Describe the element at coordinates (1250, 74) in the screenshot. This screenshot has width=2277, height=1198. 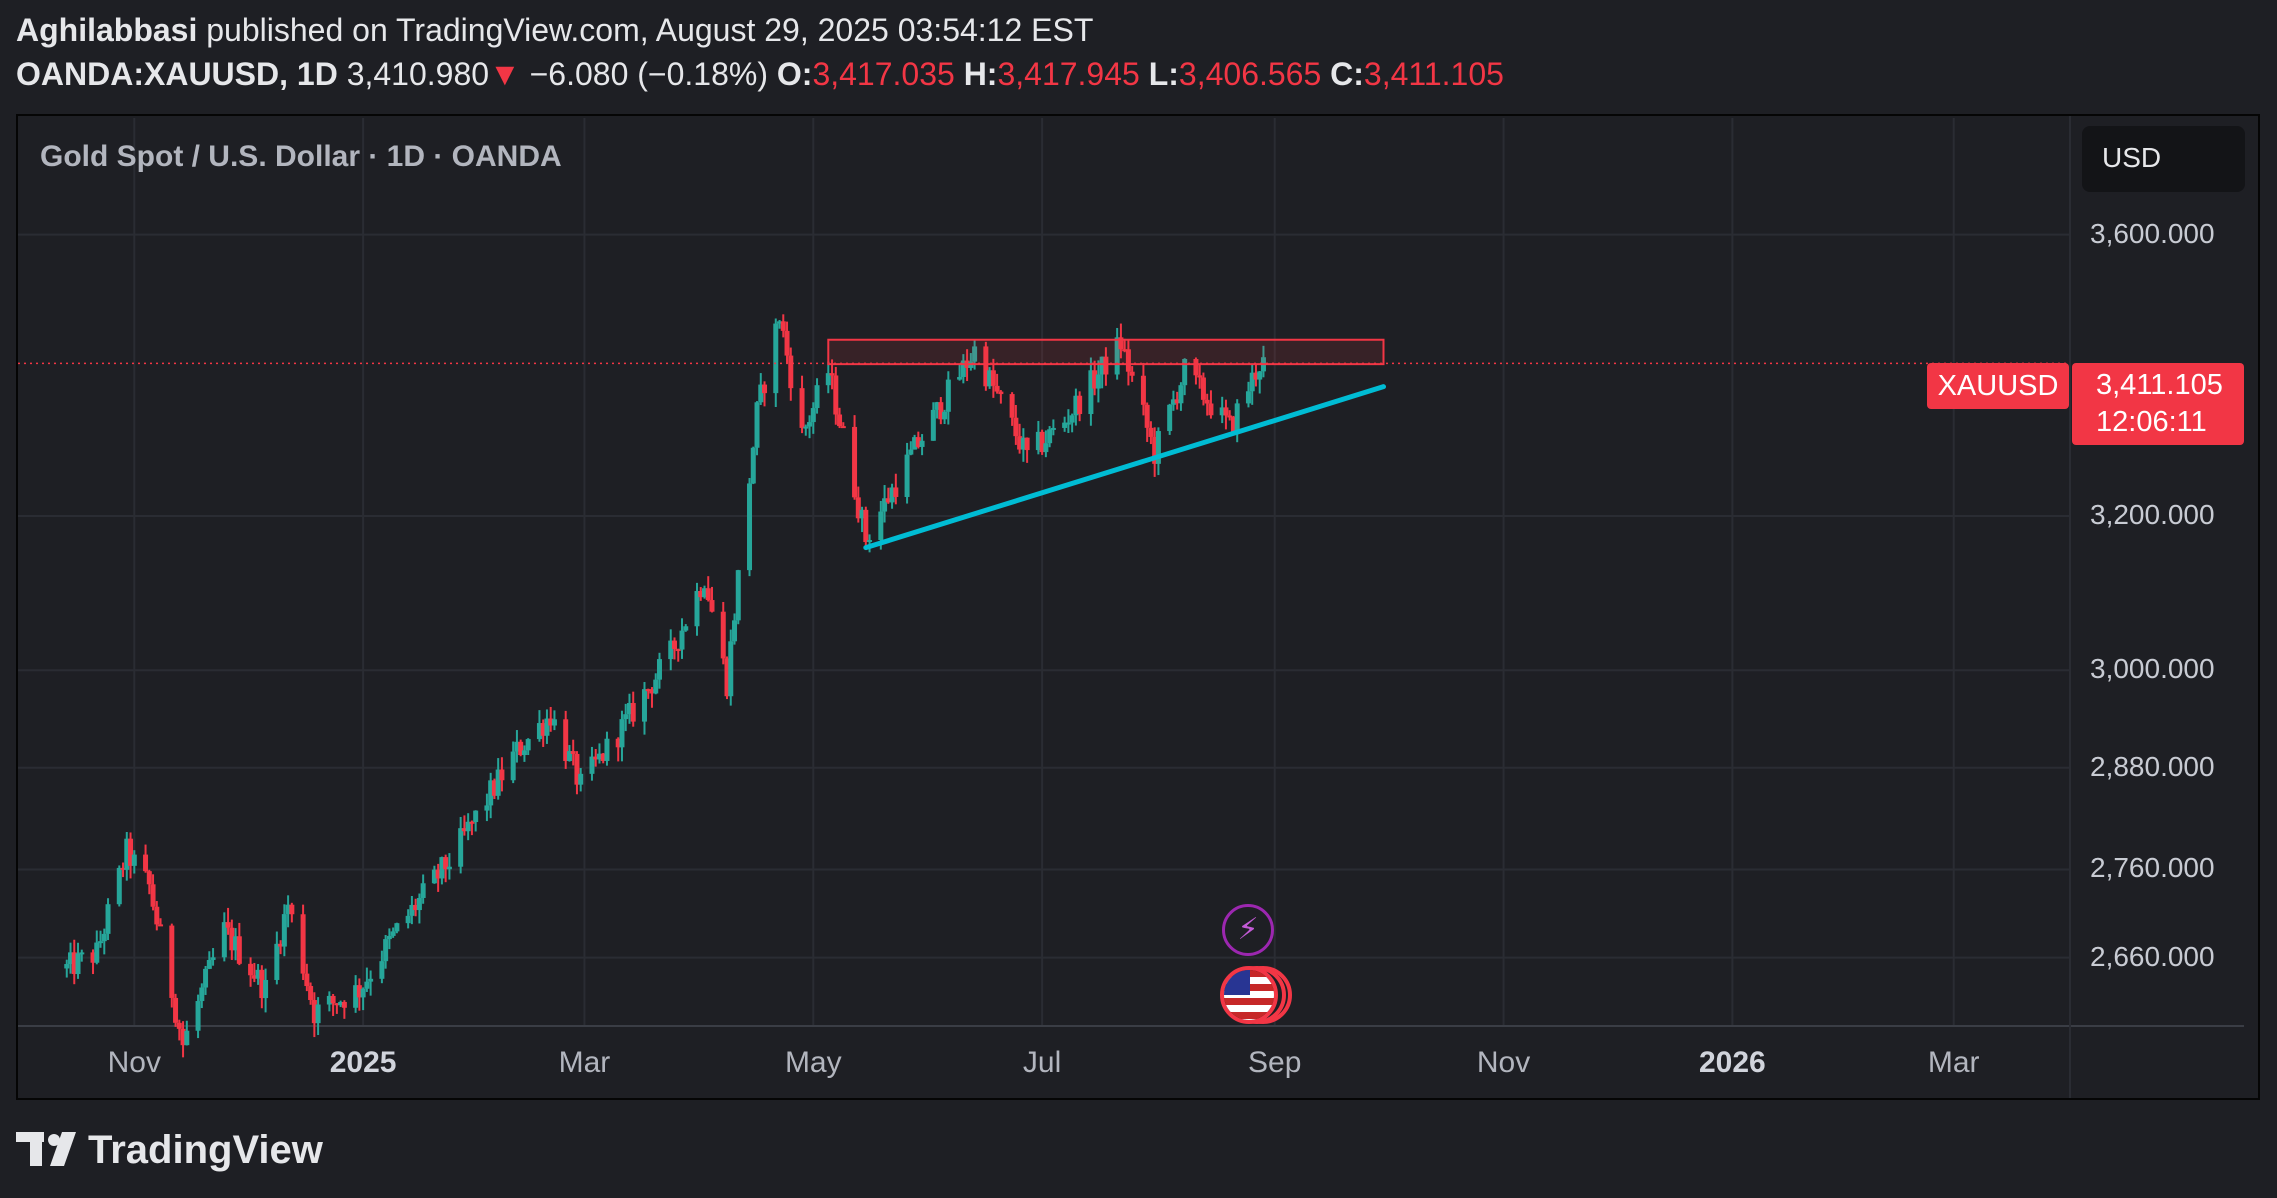
I see `low-value: 3,406.565` at that location.